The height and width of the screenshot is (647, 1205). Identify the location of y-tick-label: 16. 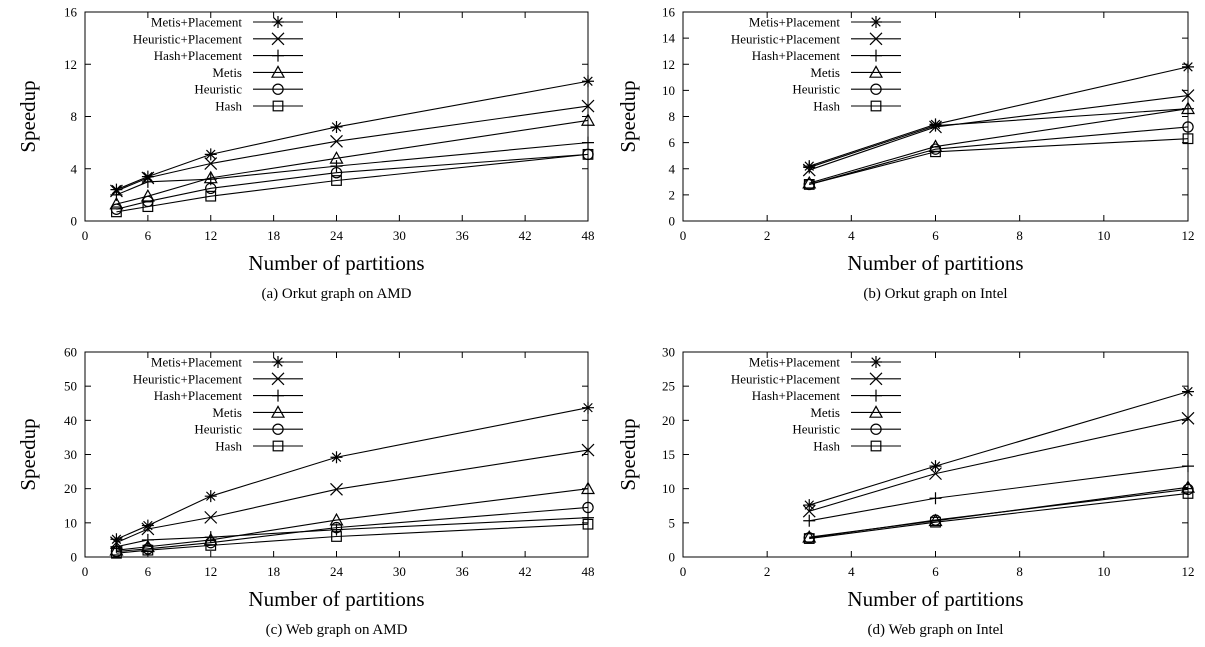
(71, 12).